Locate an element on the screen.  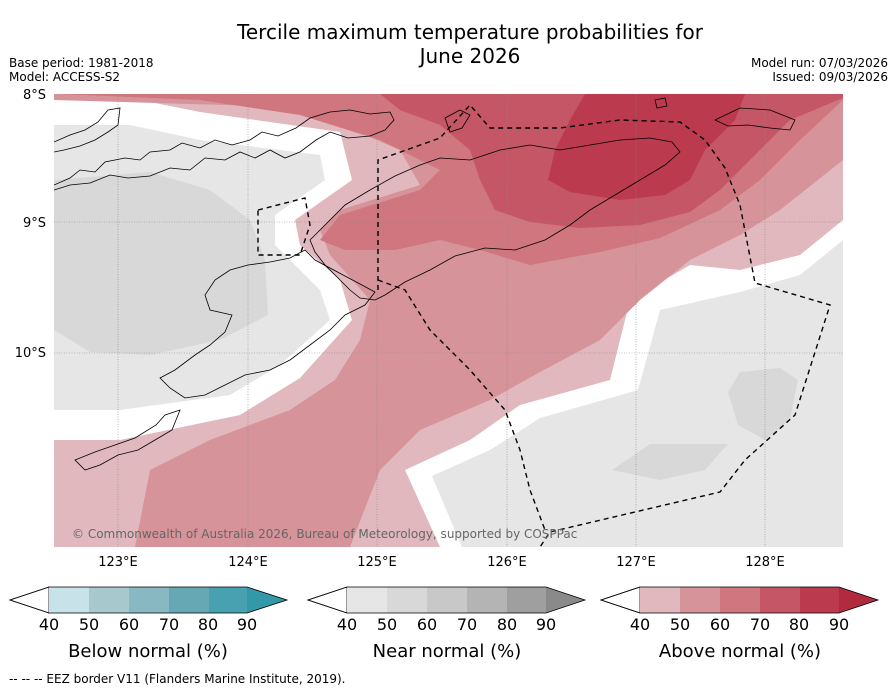
west-timor-sw-coast is located at coordinates (267, 324).